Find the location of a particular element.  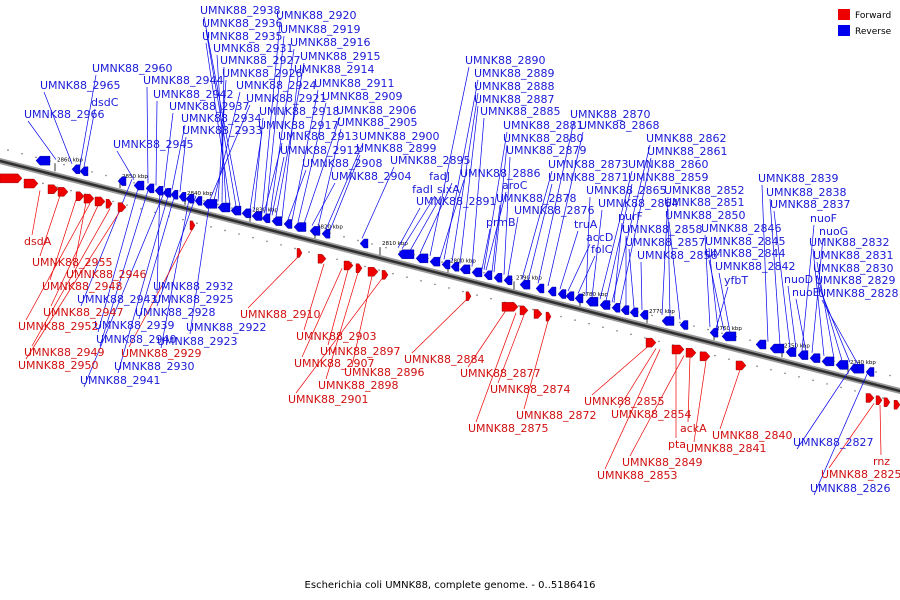

reverse-gene-label: UMNK88_2944 is located at coordinates (183, 80).